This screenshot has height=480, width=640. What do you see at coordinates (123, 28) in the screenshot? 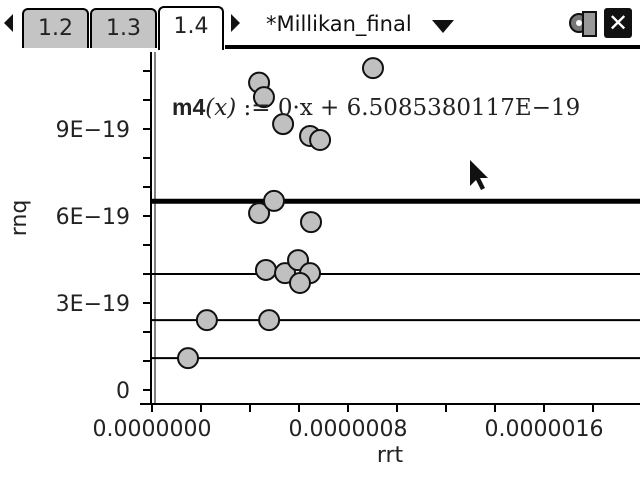
I see `tab-1-3: 1.3` at bounding box center [123, 28].